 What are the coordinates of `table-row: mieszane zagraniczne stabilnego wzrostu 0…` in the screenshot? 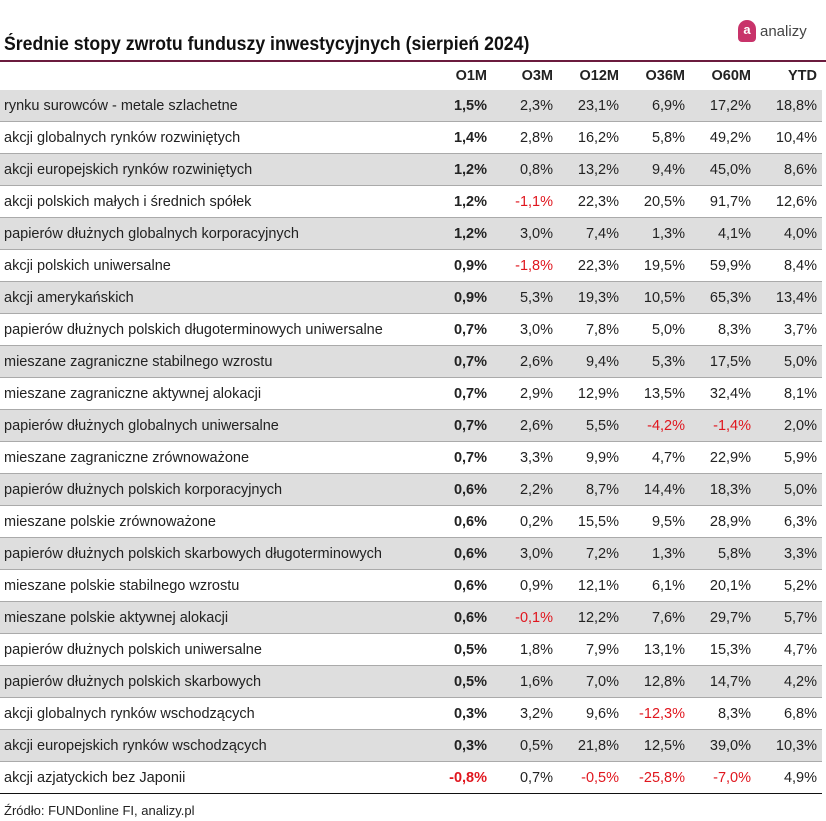 It's located at (411, 361).